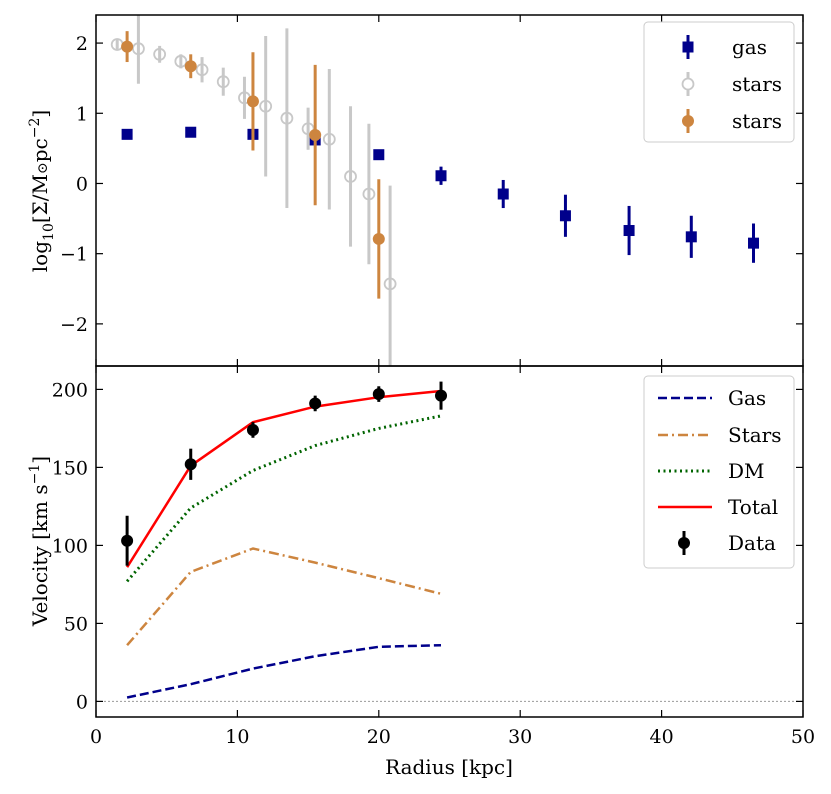  What do you see at coordinates (253, 165) in the screenshot?
I see `series-filled-circle-stars` at bounding box center [253, 165].